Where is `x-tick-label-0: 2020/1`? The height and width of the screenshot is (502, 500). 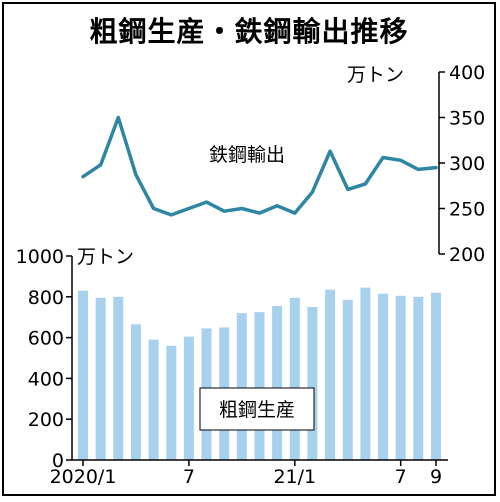
x-tick-label-0: 2020/1 is located at coordinates (83, 477).